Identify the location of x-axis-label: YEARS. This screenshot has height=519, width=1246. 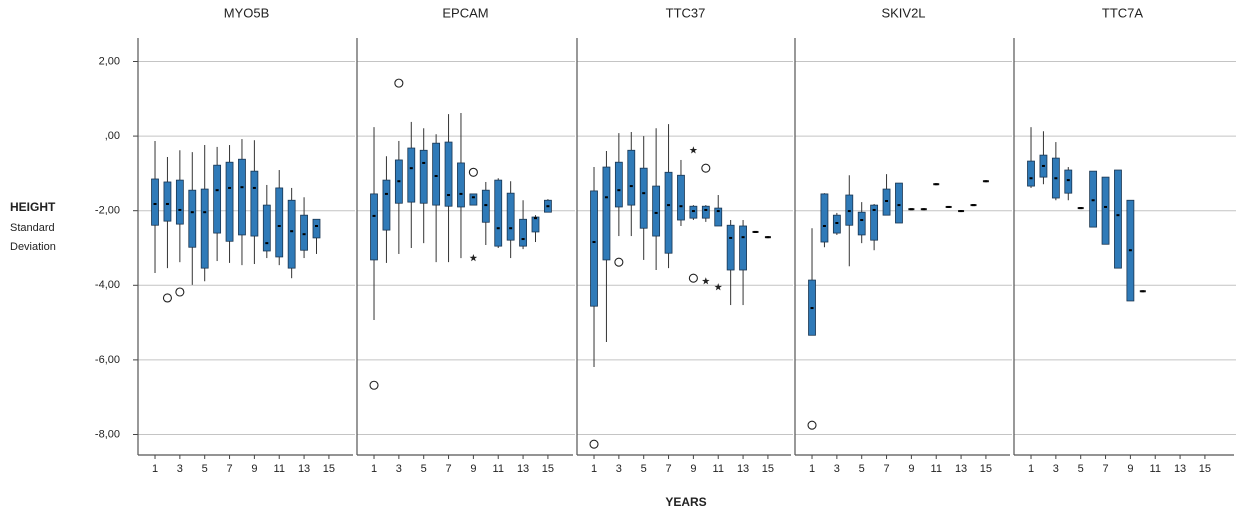
(685, 502).